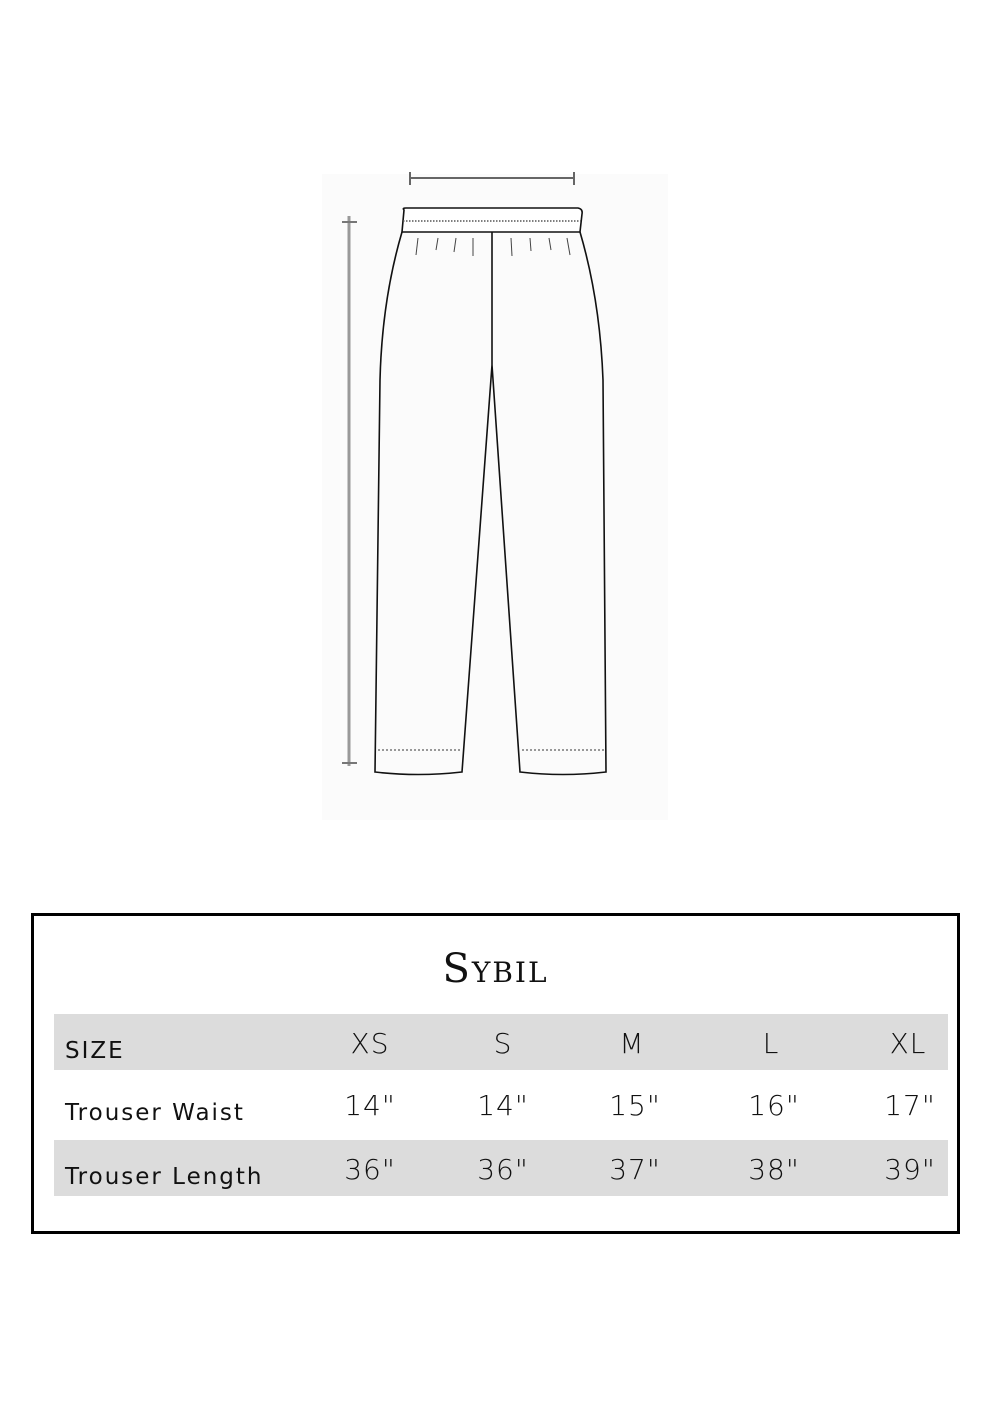 The height and width of the screenshot is (1422, 990). Describe the element at coordinates (632, 1043) in the screenshot. I see `size-m: M` at that location.